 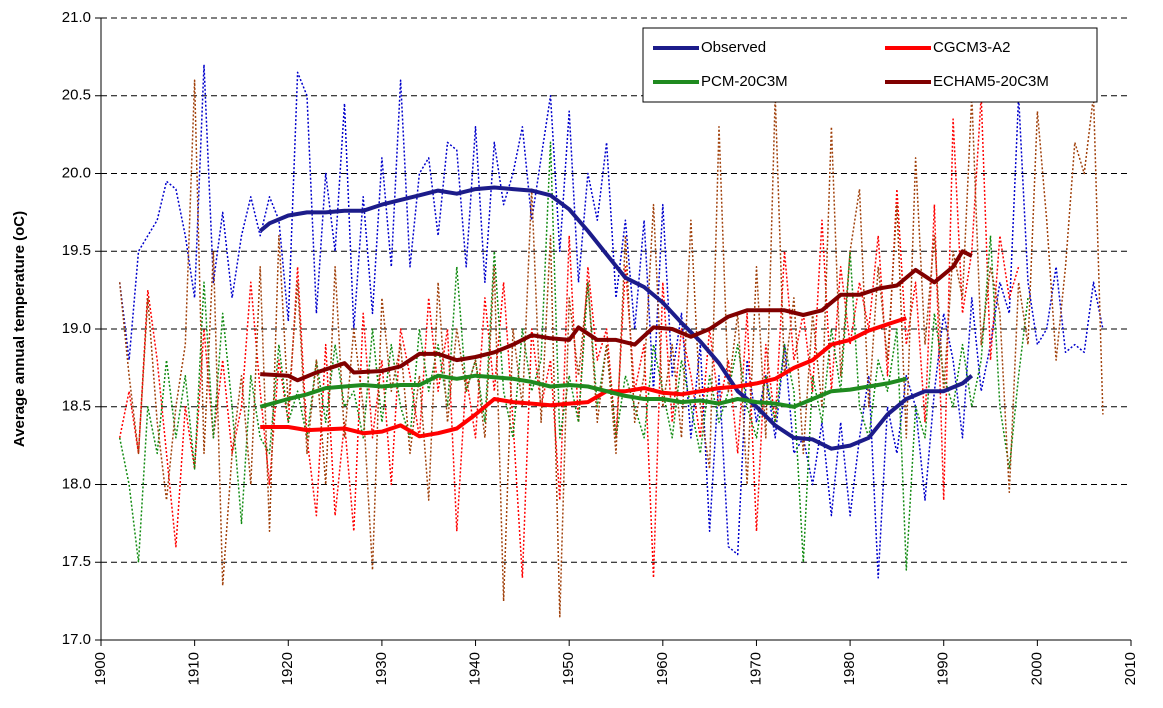 What do you see at coordinates (733, 47) in the screenshot?
I see `legend-label: Observed` at bounding box center [733, 47].